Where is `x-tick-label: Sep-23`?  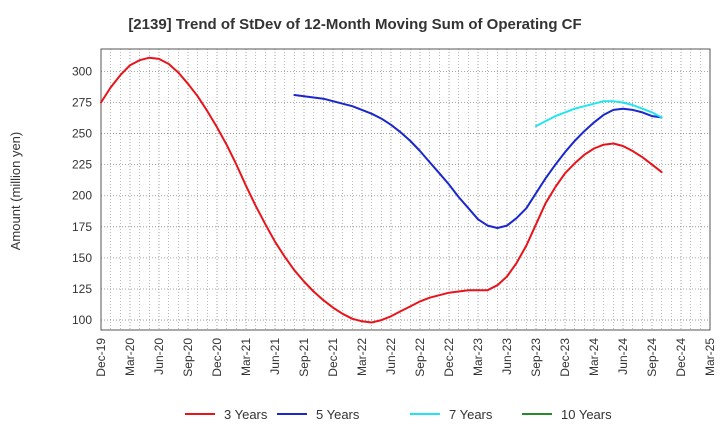 x-tick-label: Sep-23 is located at coordinates (536, 357).